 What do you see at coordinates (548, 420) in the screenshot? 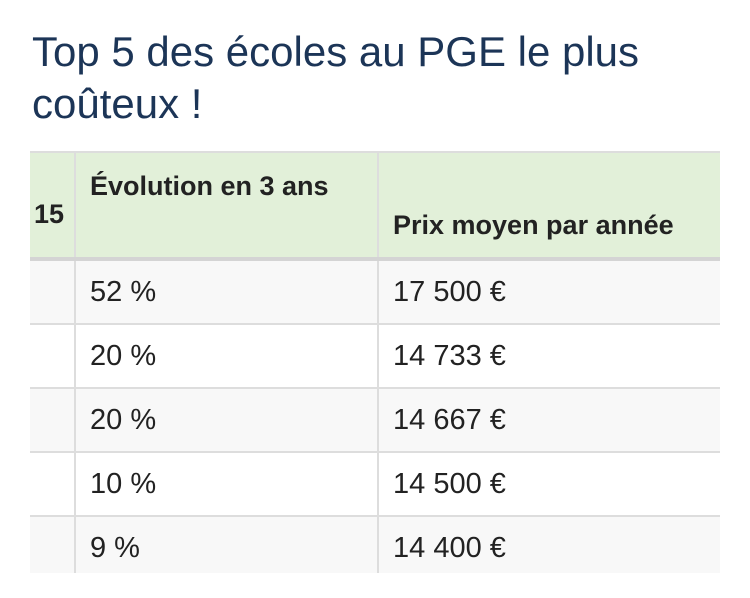
I see `cell-price: 14 667 €` at bounding box center [548, 420].